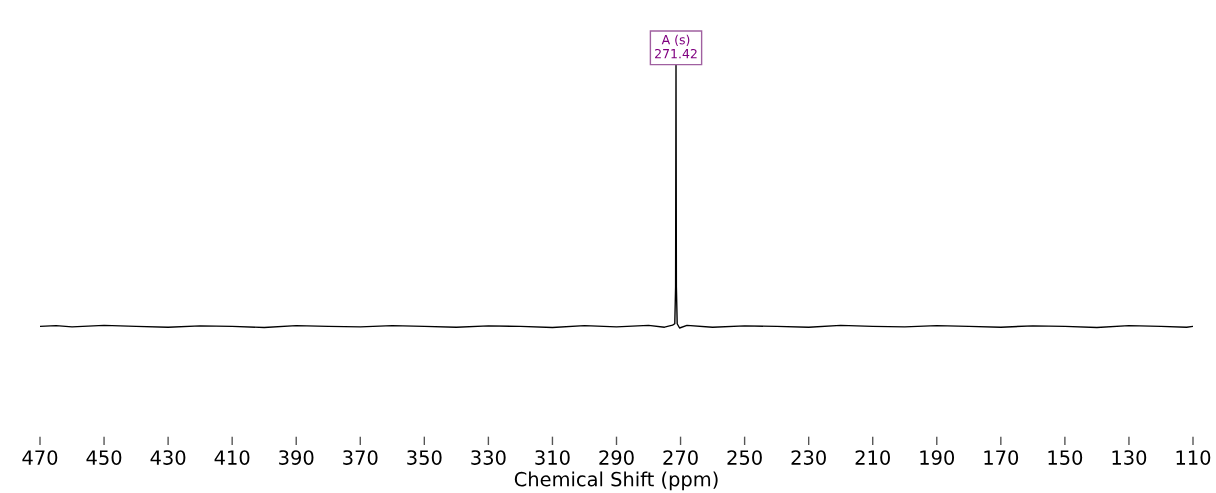 The image size is (1216, 493). I want to click on x-tick-label: 370, so click(360, 457).